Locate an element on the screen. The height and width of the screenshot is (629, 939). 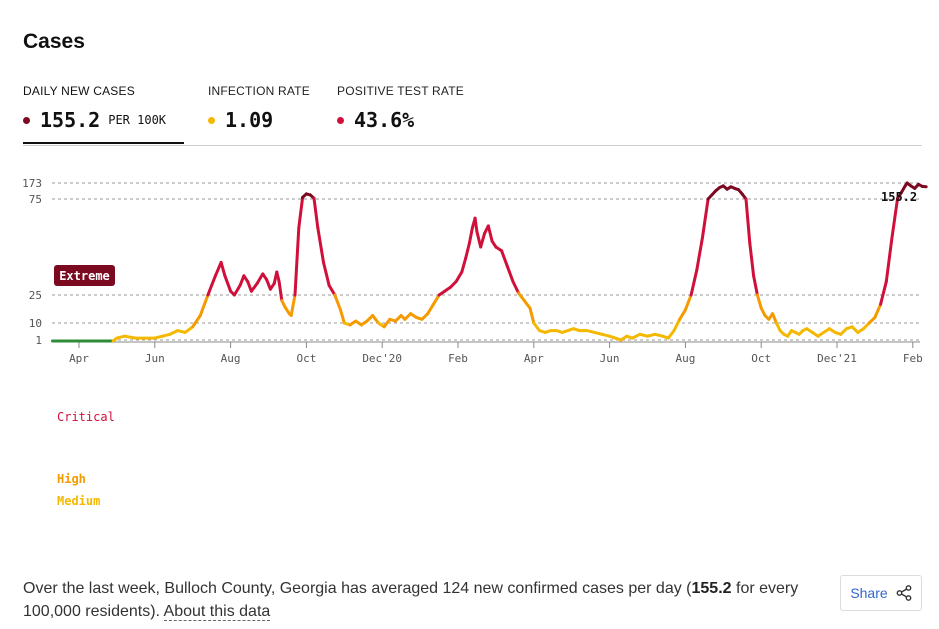
y-tick-label: 1 is located at coordinates (38, 340).